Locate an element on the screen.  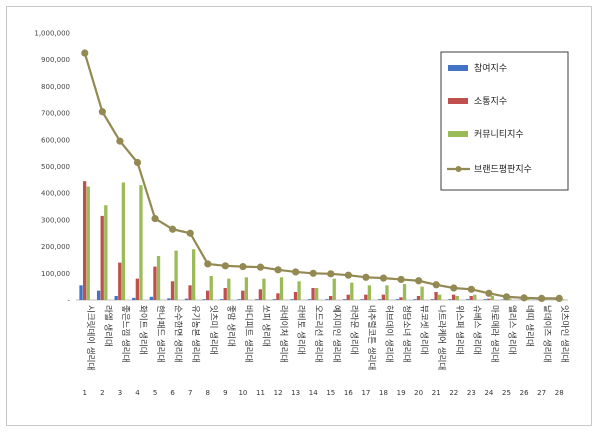
category-label: 청담소녀 생리대 is located at coordinates (406, 333).